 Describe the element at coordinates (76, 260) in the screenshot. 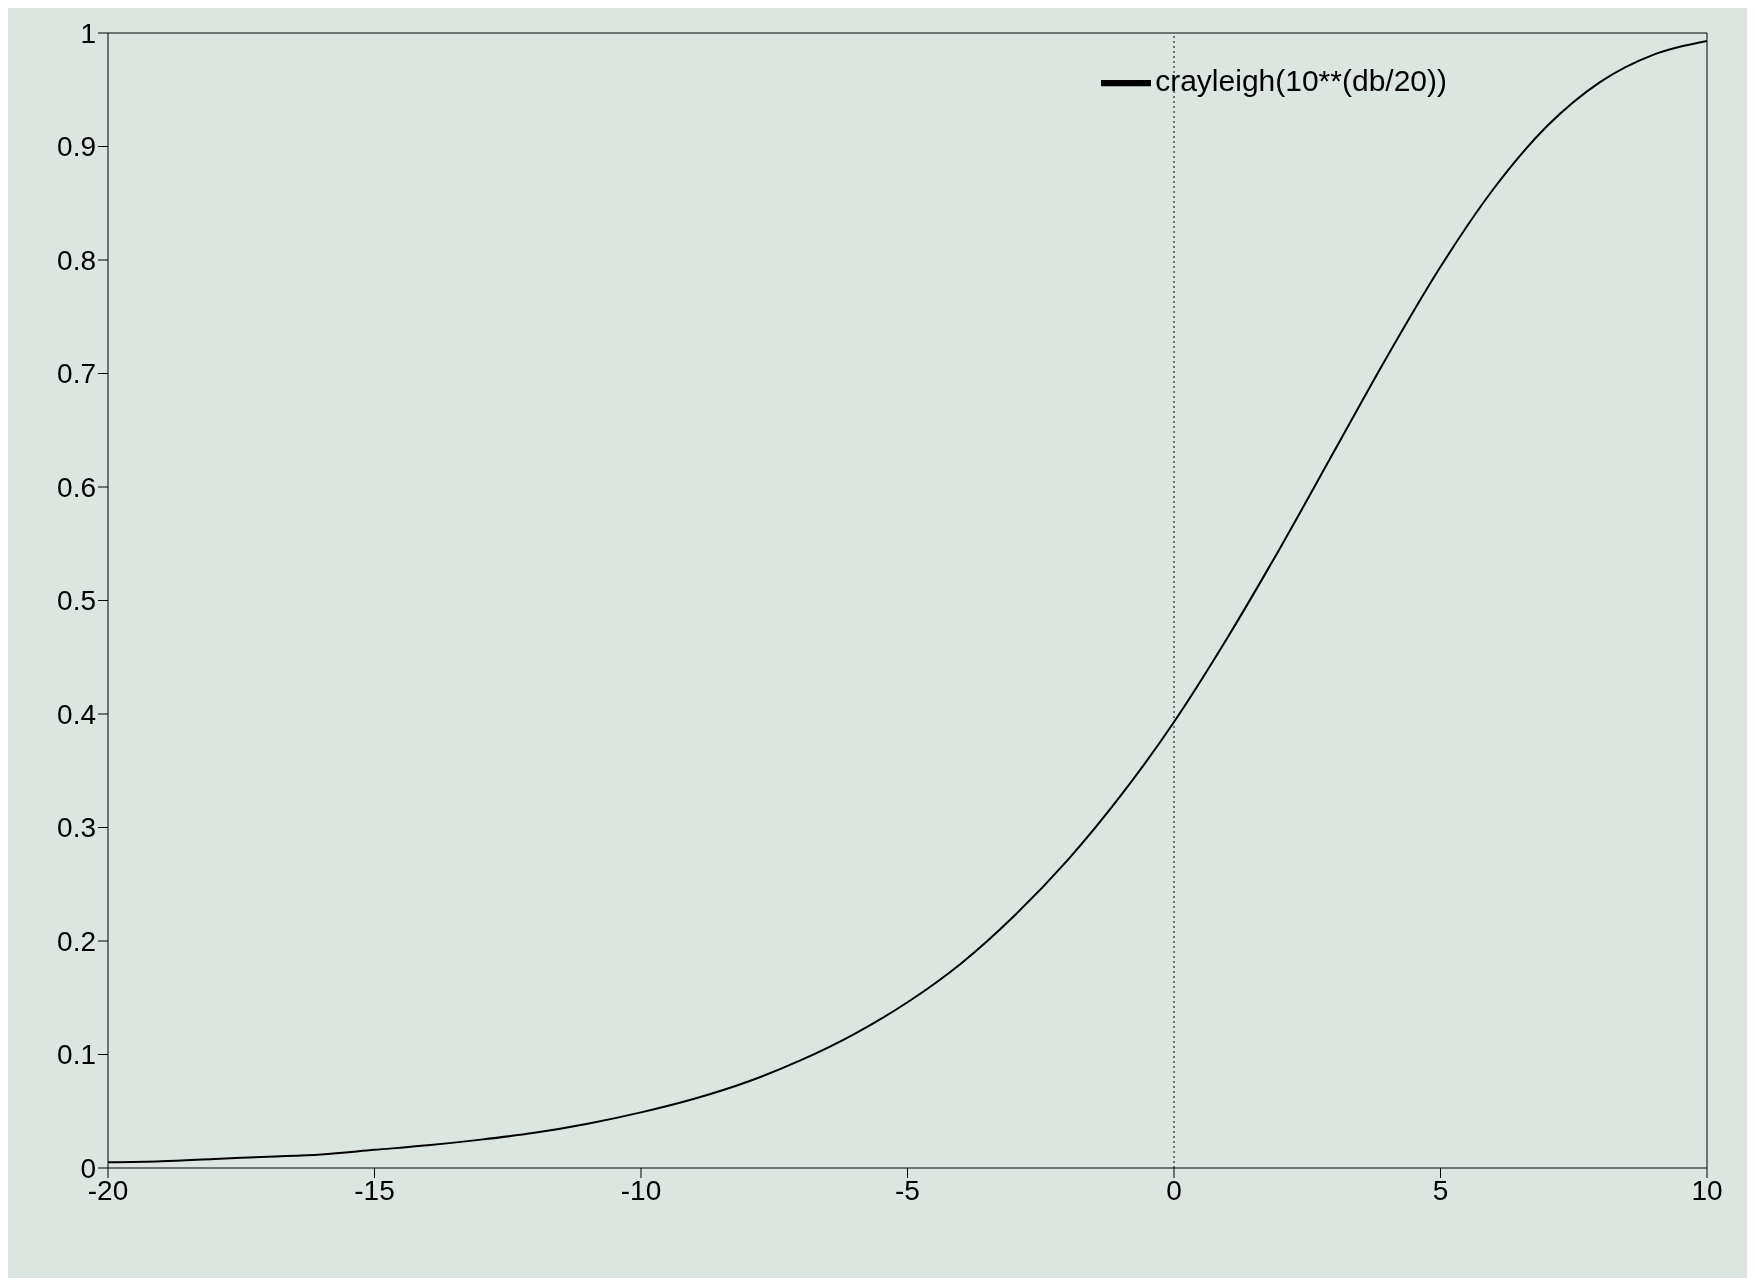

I see `y-tick-label: 0.8` at that location.